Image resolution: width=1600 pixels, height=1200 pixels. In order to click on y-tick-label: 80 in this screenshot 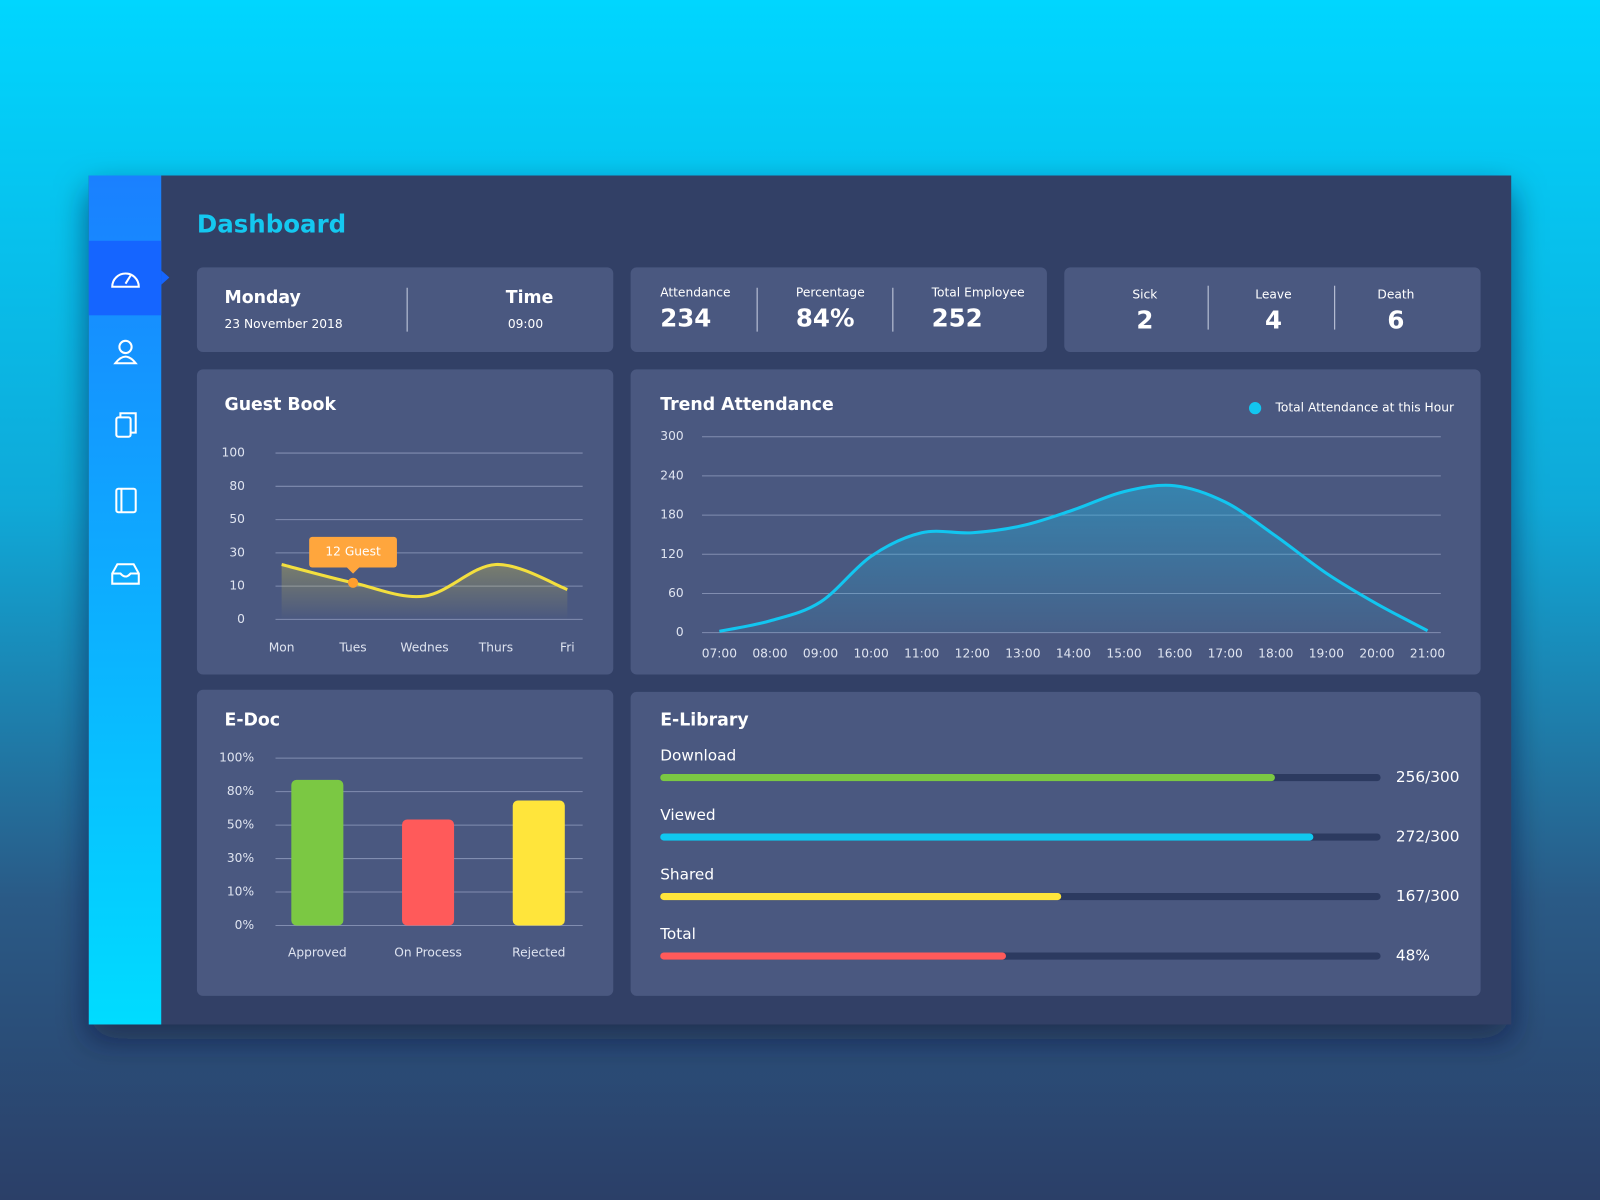, I will do `click(237, 486)`.